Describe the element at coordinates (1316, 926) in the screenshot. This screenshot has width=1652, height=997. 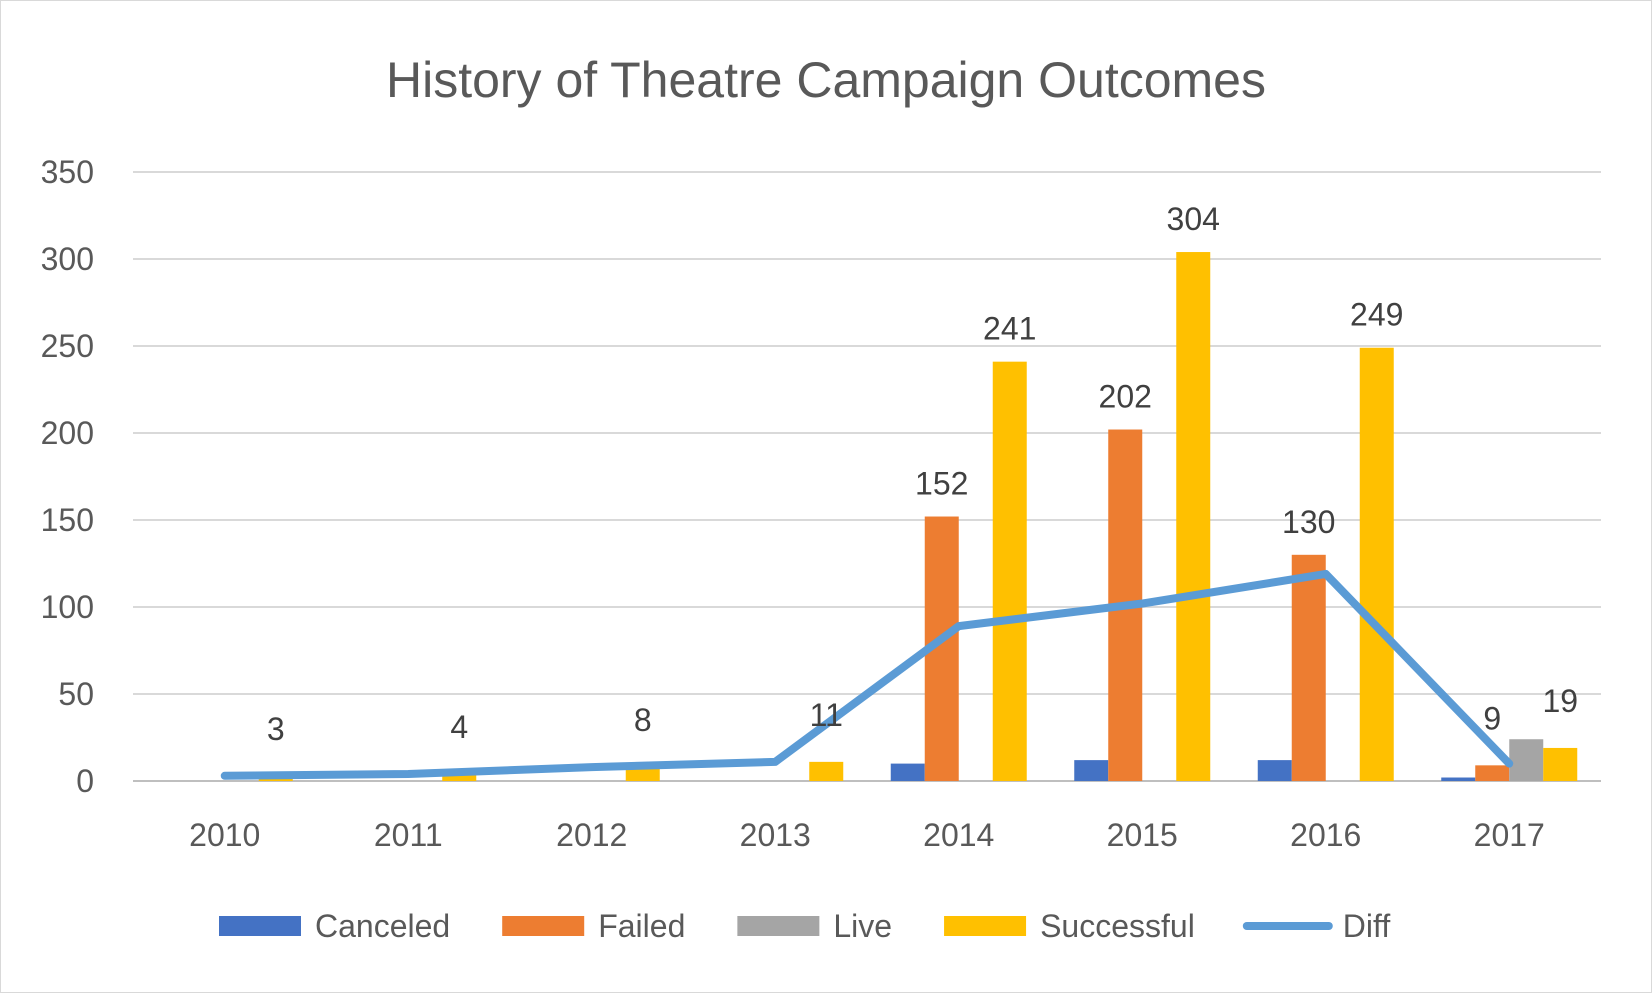
I see `legend-item-diff: Diff` at that location.